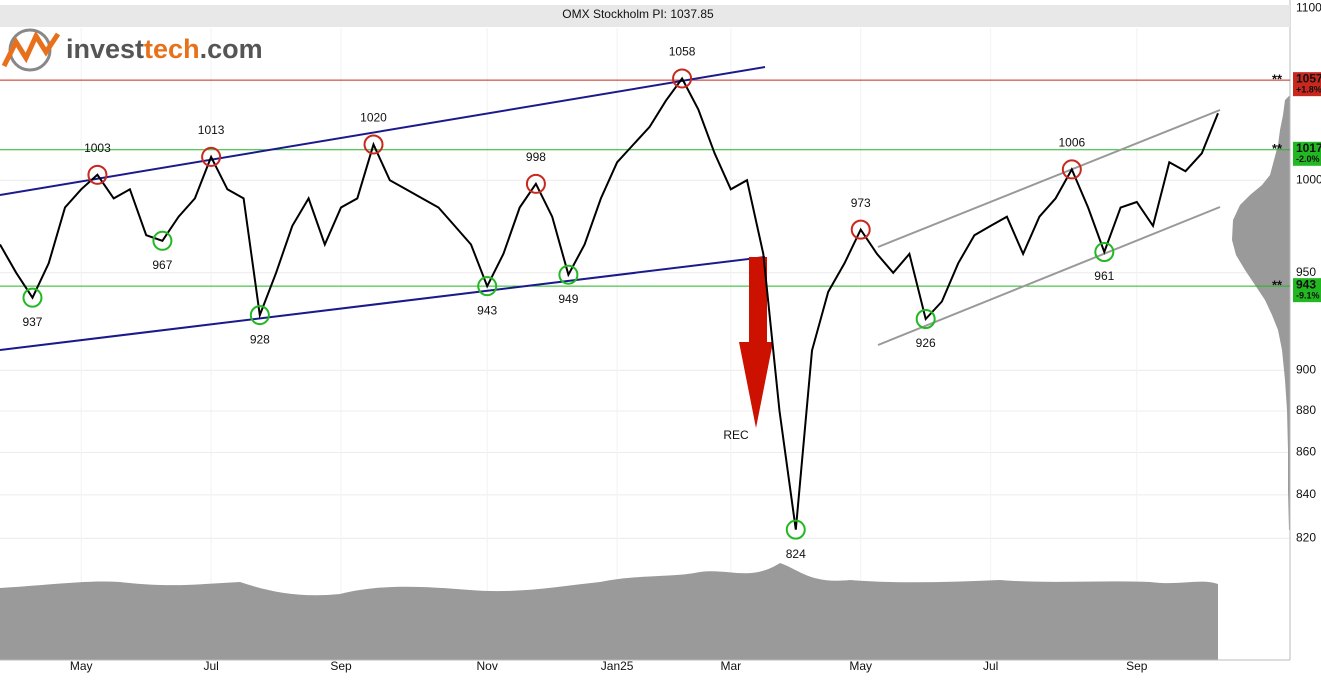 This screenshot has height=680, width=1321. I want to click on pivot-label: 967, so click(162, 265).